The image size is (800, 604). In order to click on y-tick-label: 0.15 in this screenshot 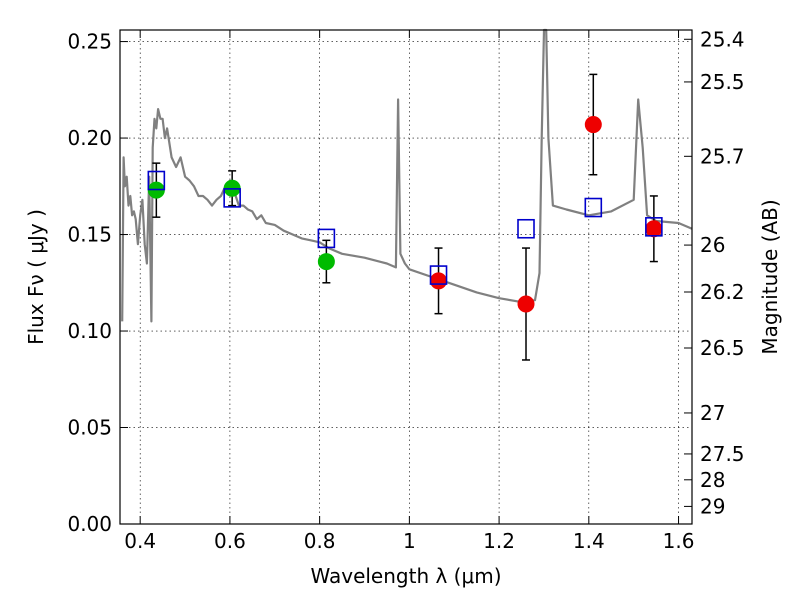, I will do `click(89, 235)`.